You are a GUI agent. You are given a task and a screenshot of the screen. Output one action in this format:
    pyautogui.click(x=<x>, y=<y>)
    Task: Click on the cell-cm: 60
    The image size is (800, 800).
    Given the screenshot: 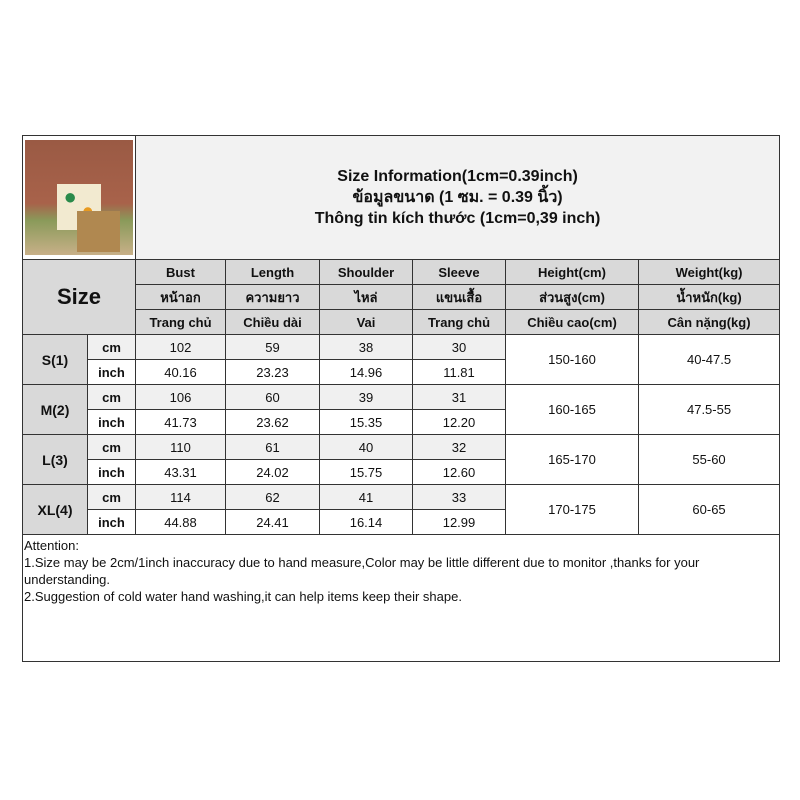 What is the action you would take?
    pyautogui.click(x=272, y=397)
    